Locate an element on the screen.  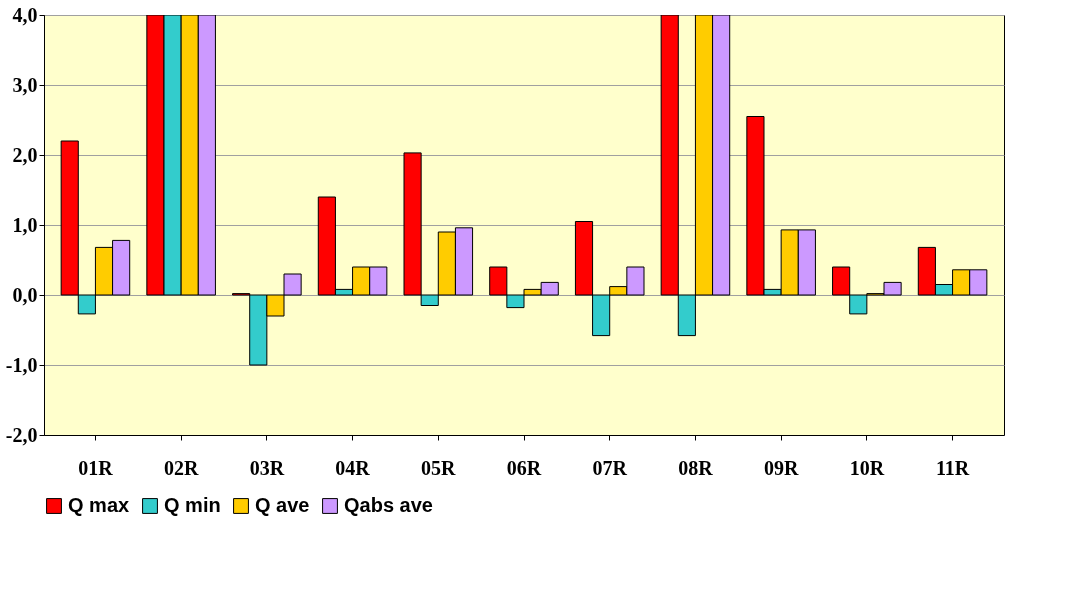
y-tick-label: 0,0 is located at coordinates (25, 294).